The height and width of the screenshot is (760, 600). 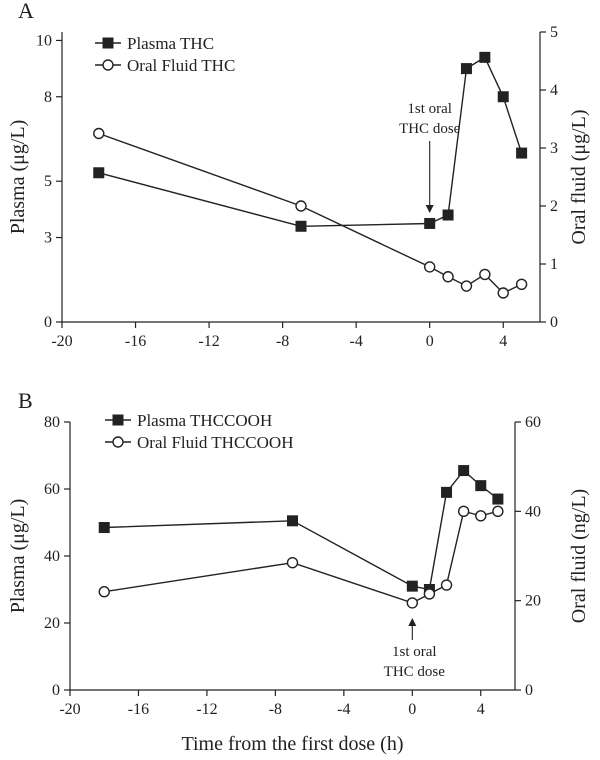 What do you see at coordinates (215, 442) in the screenshot?
I see `legend-label-oral-fluid-thccooh: Oral Fluid THCCOOH` at bounding box center [215, 442].